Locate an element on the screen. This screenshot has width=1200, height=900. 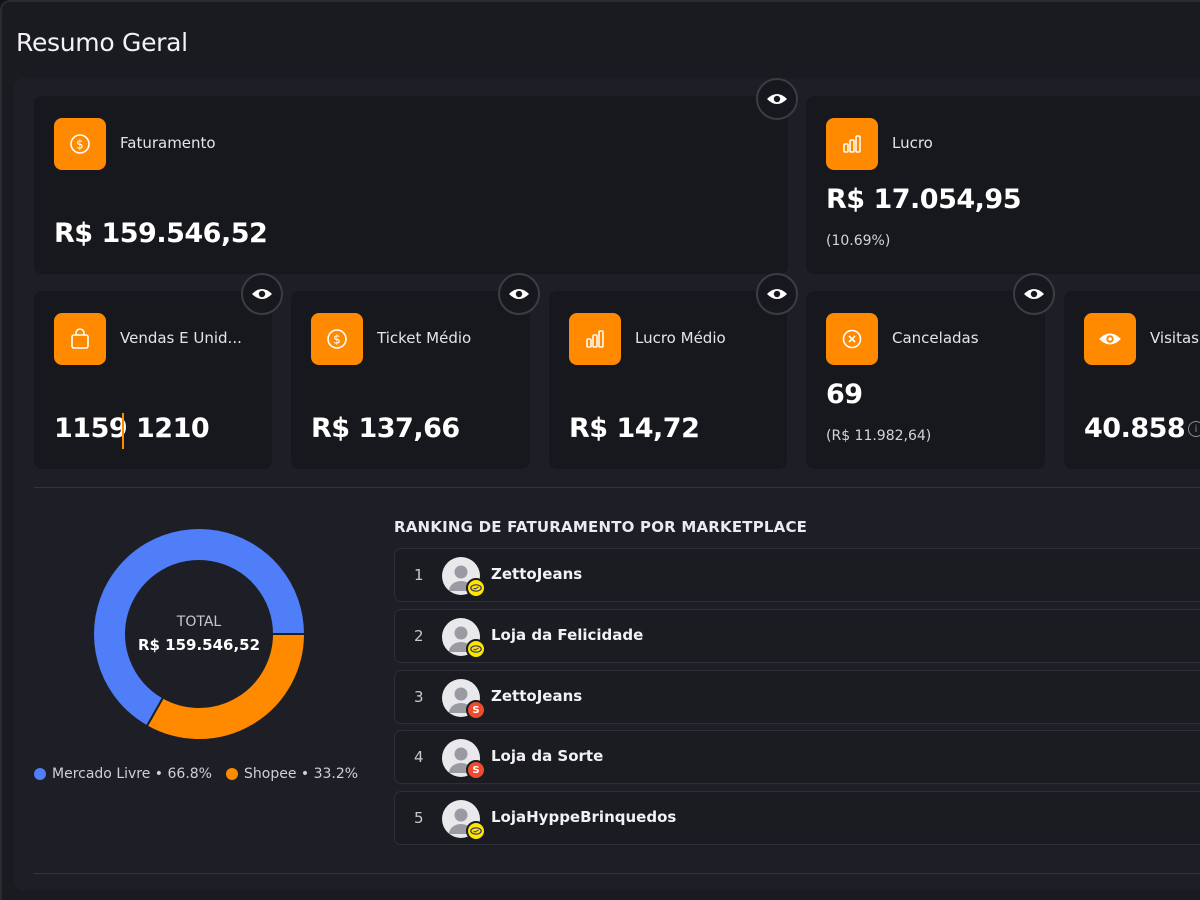
card-value: 40.858 is located at coordinates (1135, 428).